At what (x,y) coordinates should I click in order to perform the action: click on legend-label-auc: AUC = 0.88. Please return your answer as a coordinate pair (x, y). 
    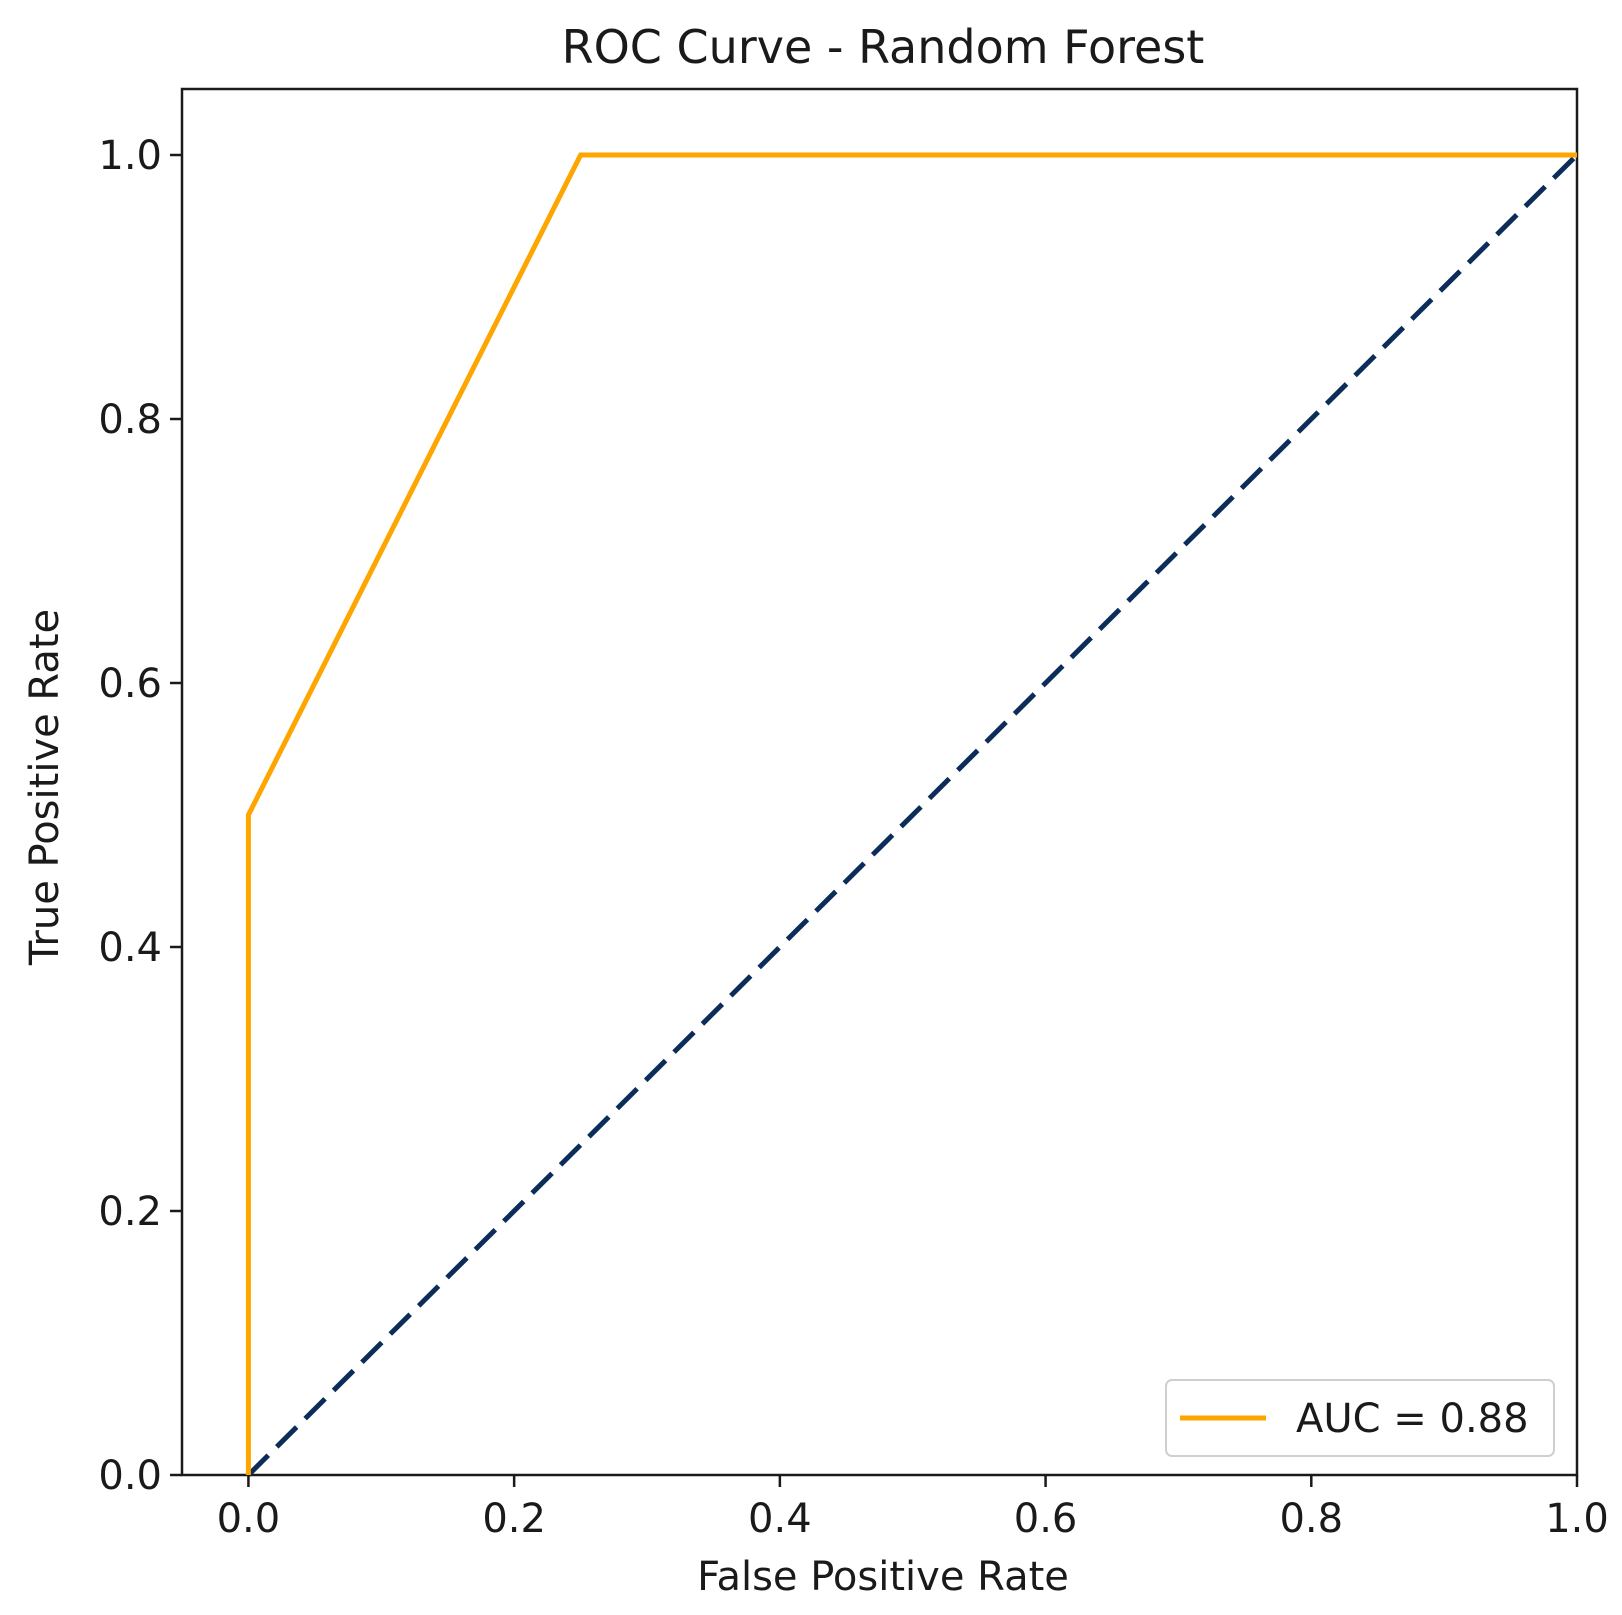
    Looking at the image, I should click on (1412, 1419).